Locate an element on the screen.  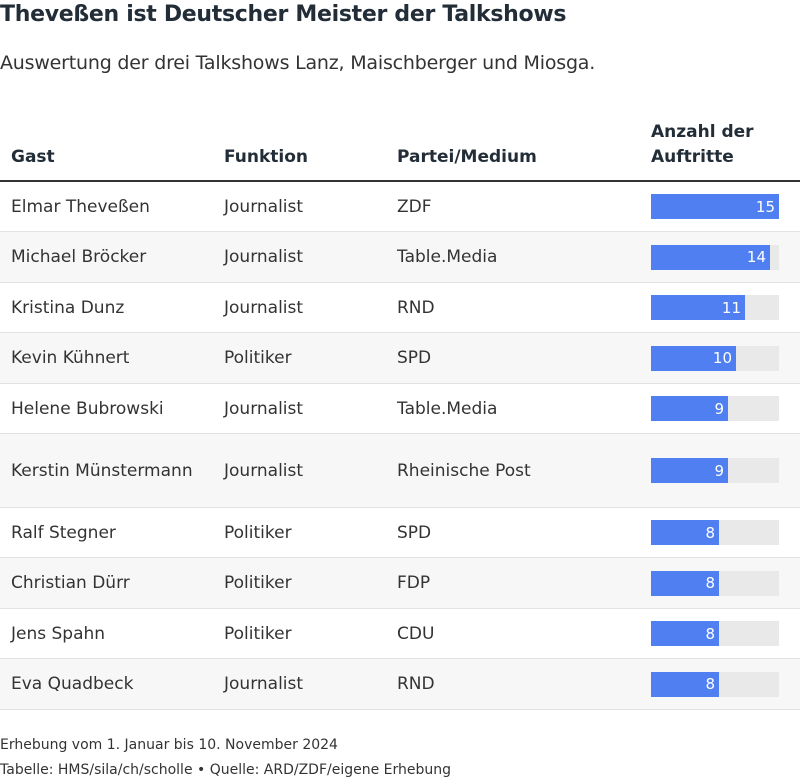
guest-name: Kristina Dunz is located at coordinates (68, 307).